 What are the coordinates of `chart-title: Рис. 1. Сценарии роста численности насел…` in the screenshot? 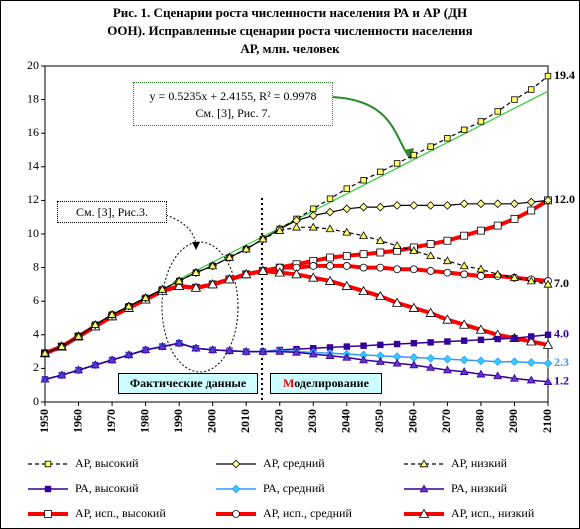 It's located at (290, 12).